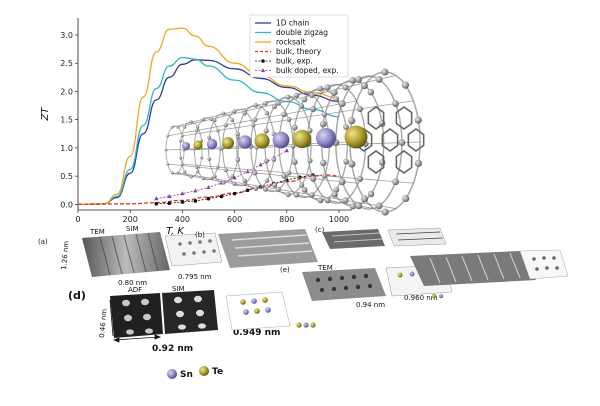 The height and width of the screenshot is (406, 600). What do you see at coordinates (193, 249) in the screenshot?
I see `panel-a-sim-strip` at bounding box center [193, 249].